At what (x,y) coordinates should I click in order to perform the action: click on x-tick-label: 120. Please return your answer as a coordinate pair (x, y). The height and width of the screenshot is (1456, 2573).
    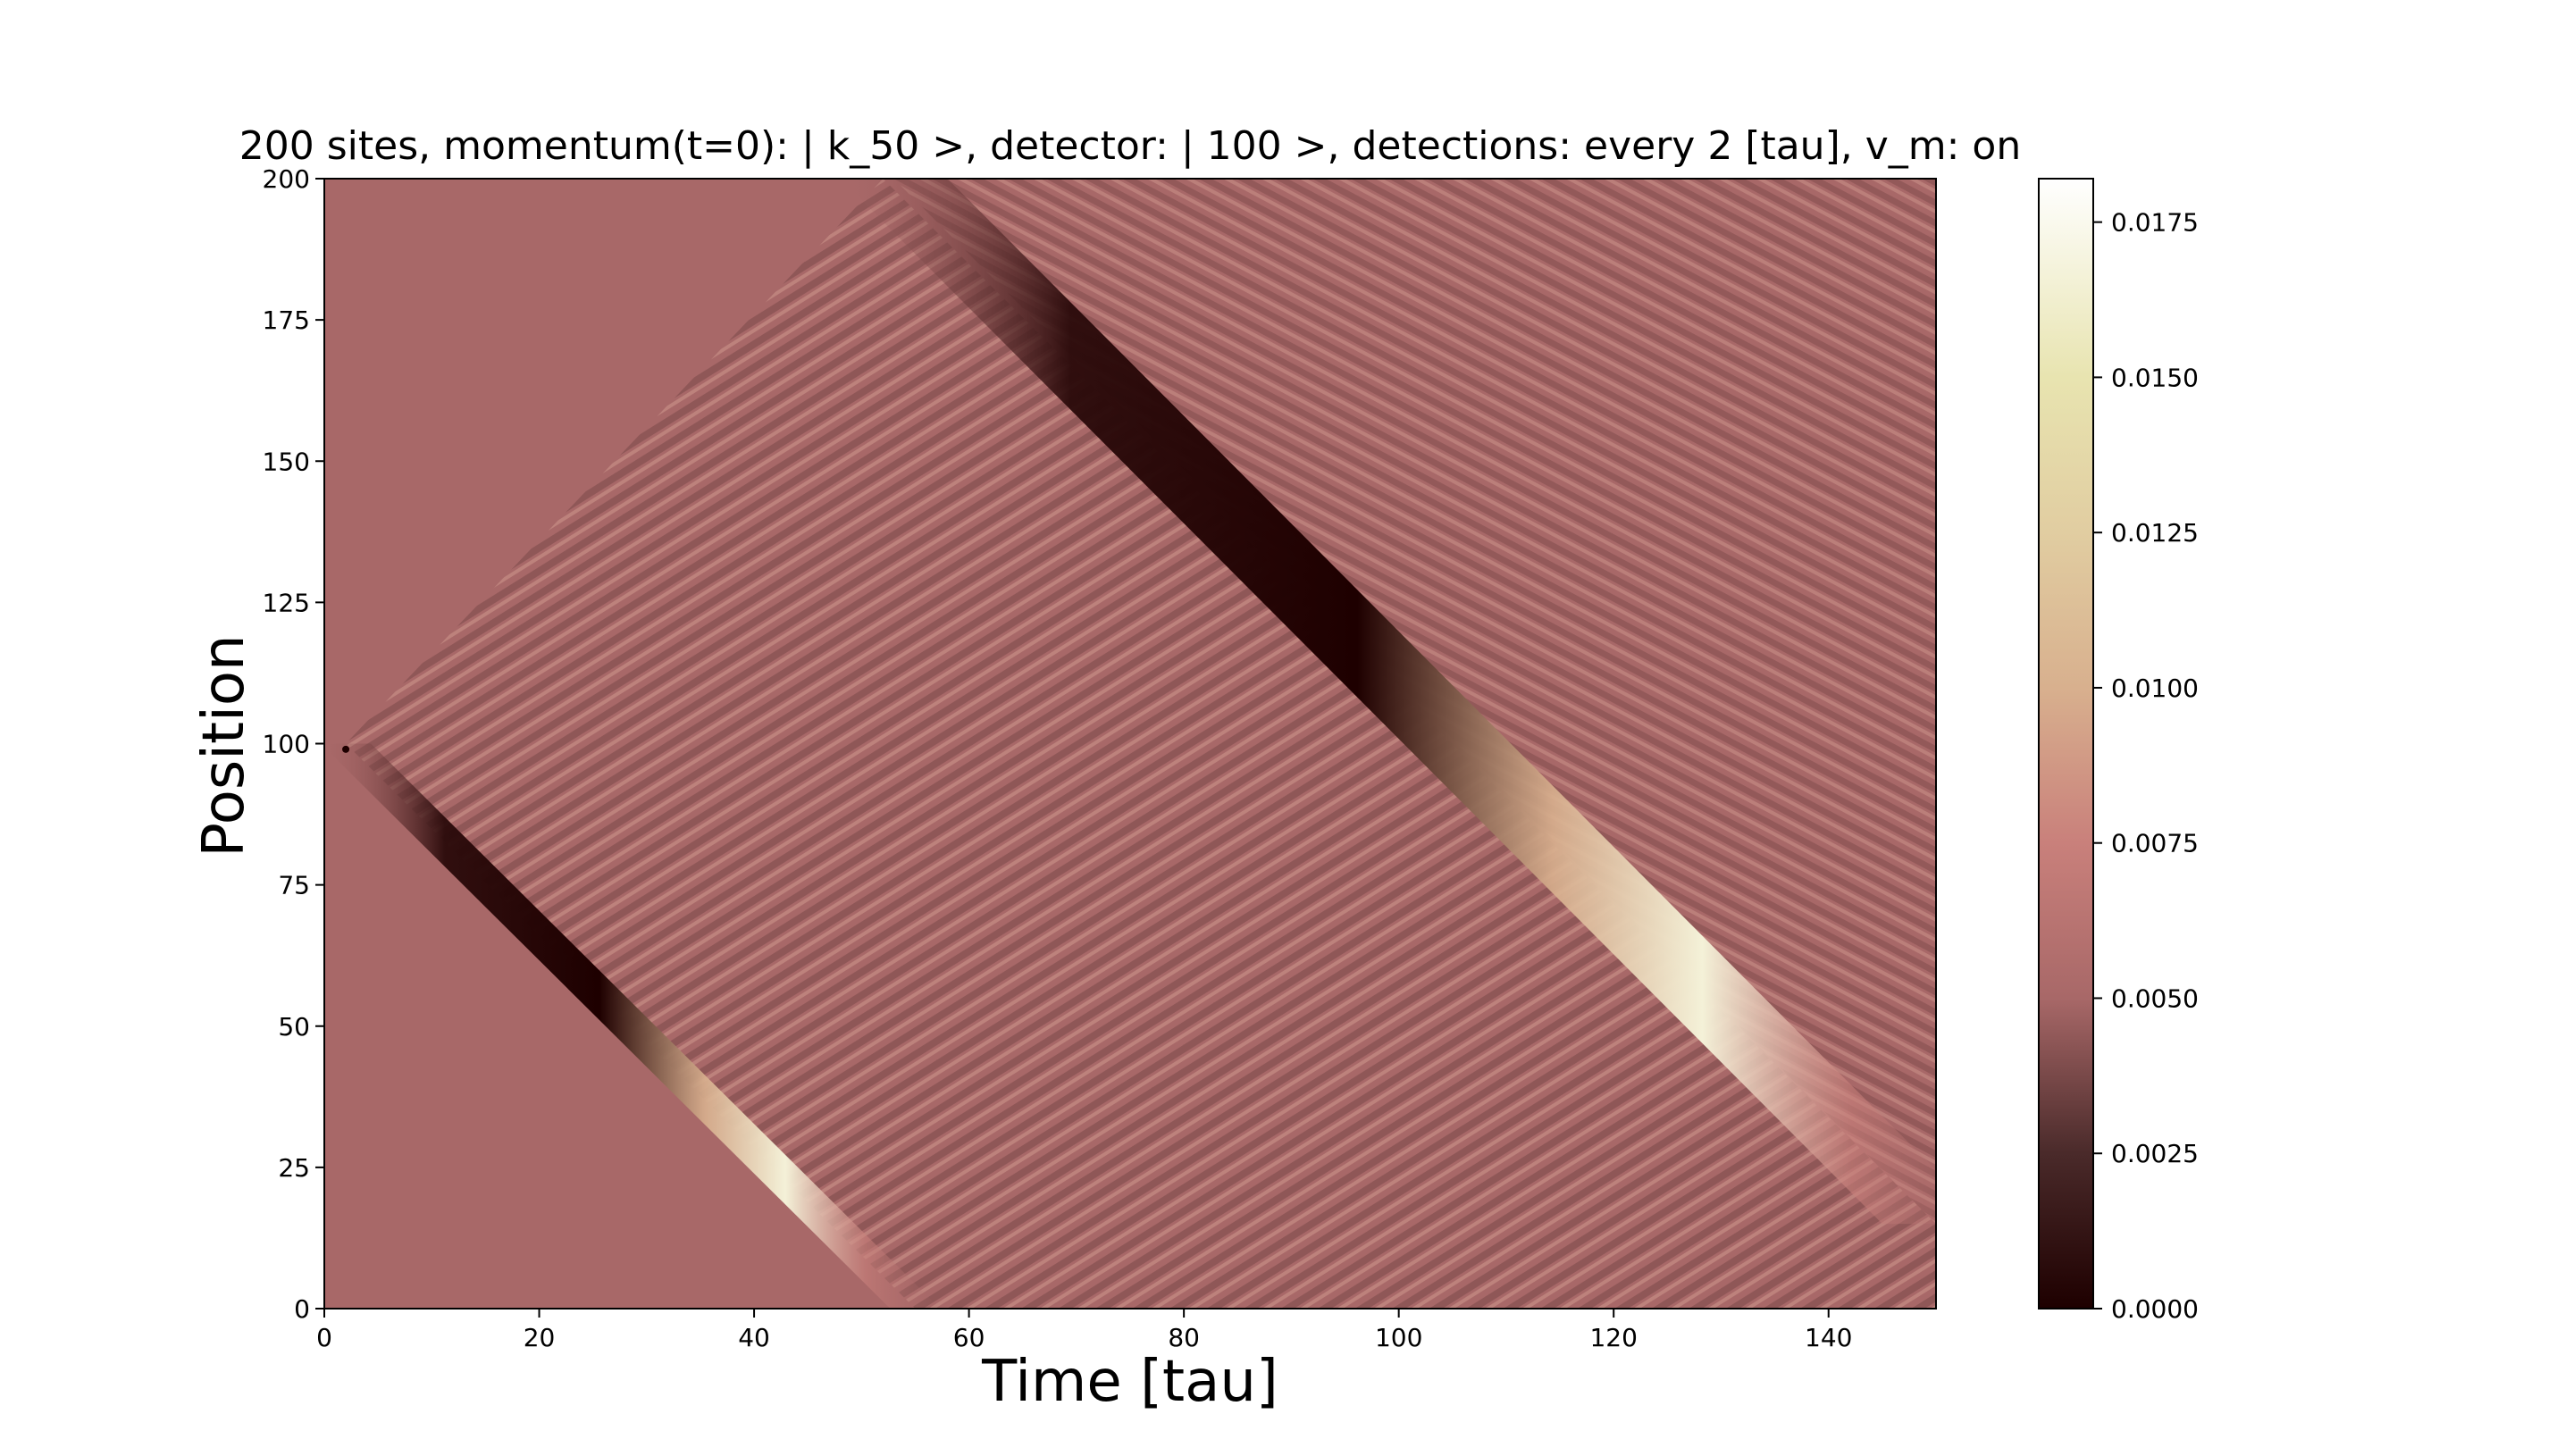
    Looking at the image, I should click on (1613, 1337).